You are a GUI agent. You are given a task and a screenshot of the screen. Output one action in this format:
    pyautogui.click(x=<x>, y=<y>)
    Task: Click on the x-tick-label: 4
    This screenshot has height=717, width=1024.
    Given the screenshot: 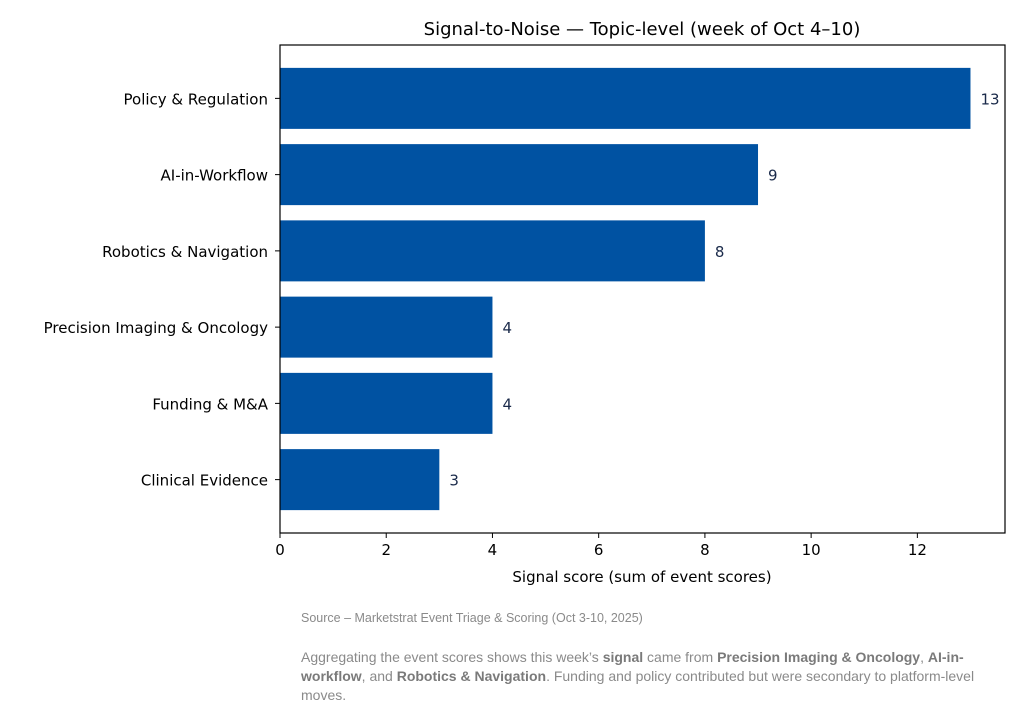 What is the action you would take?
    pyautogui.click(x=493, y=550)
    